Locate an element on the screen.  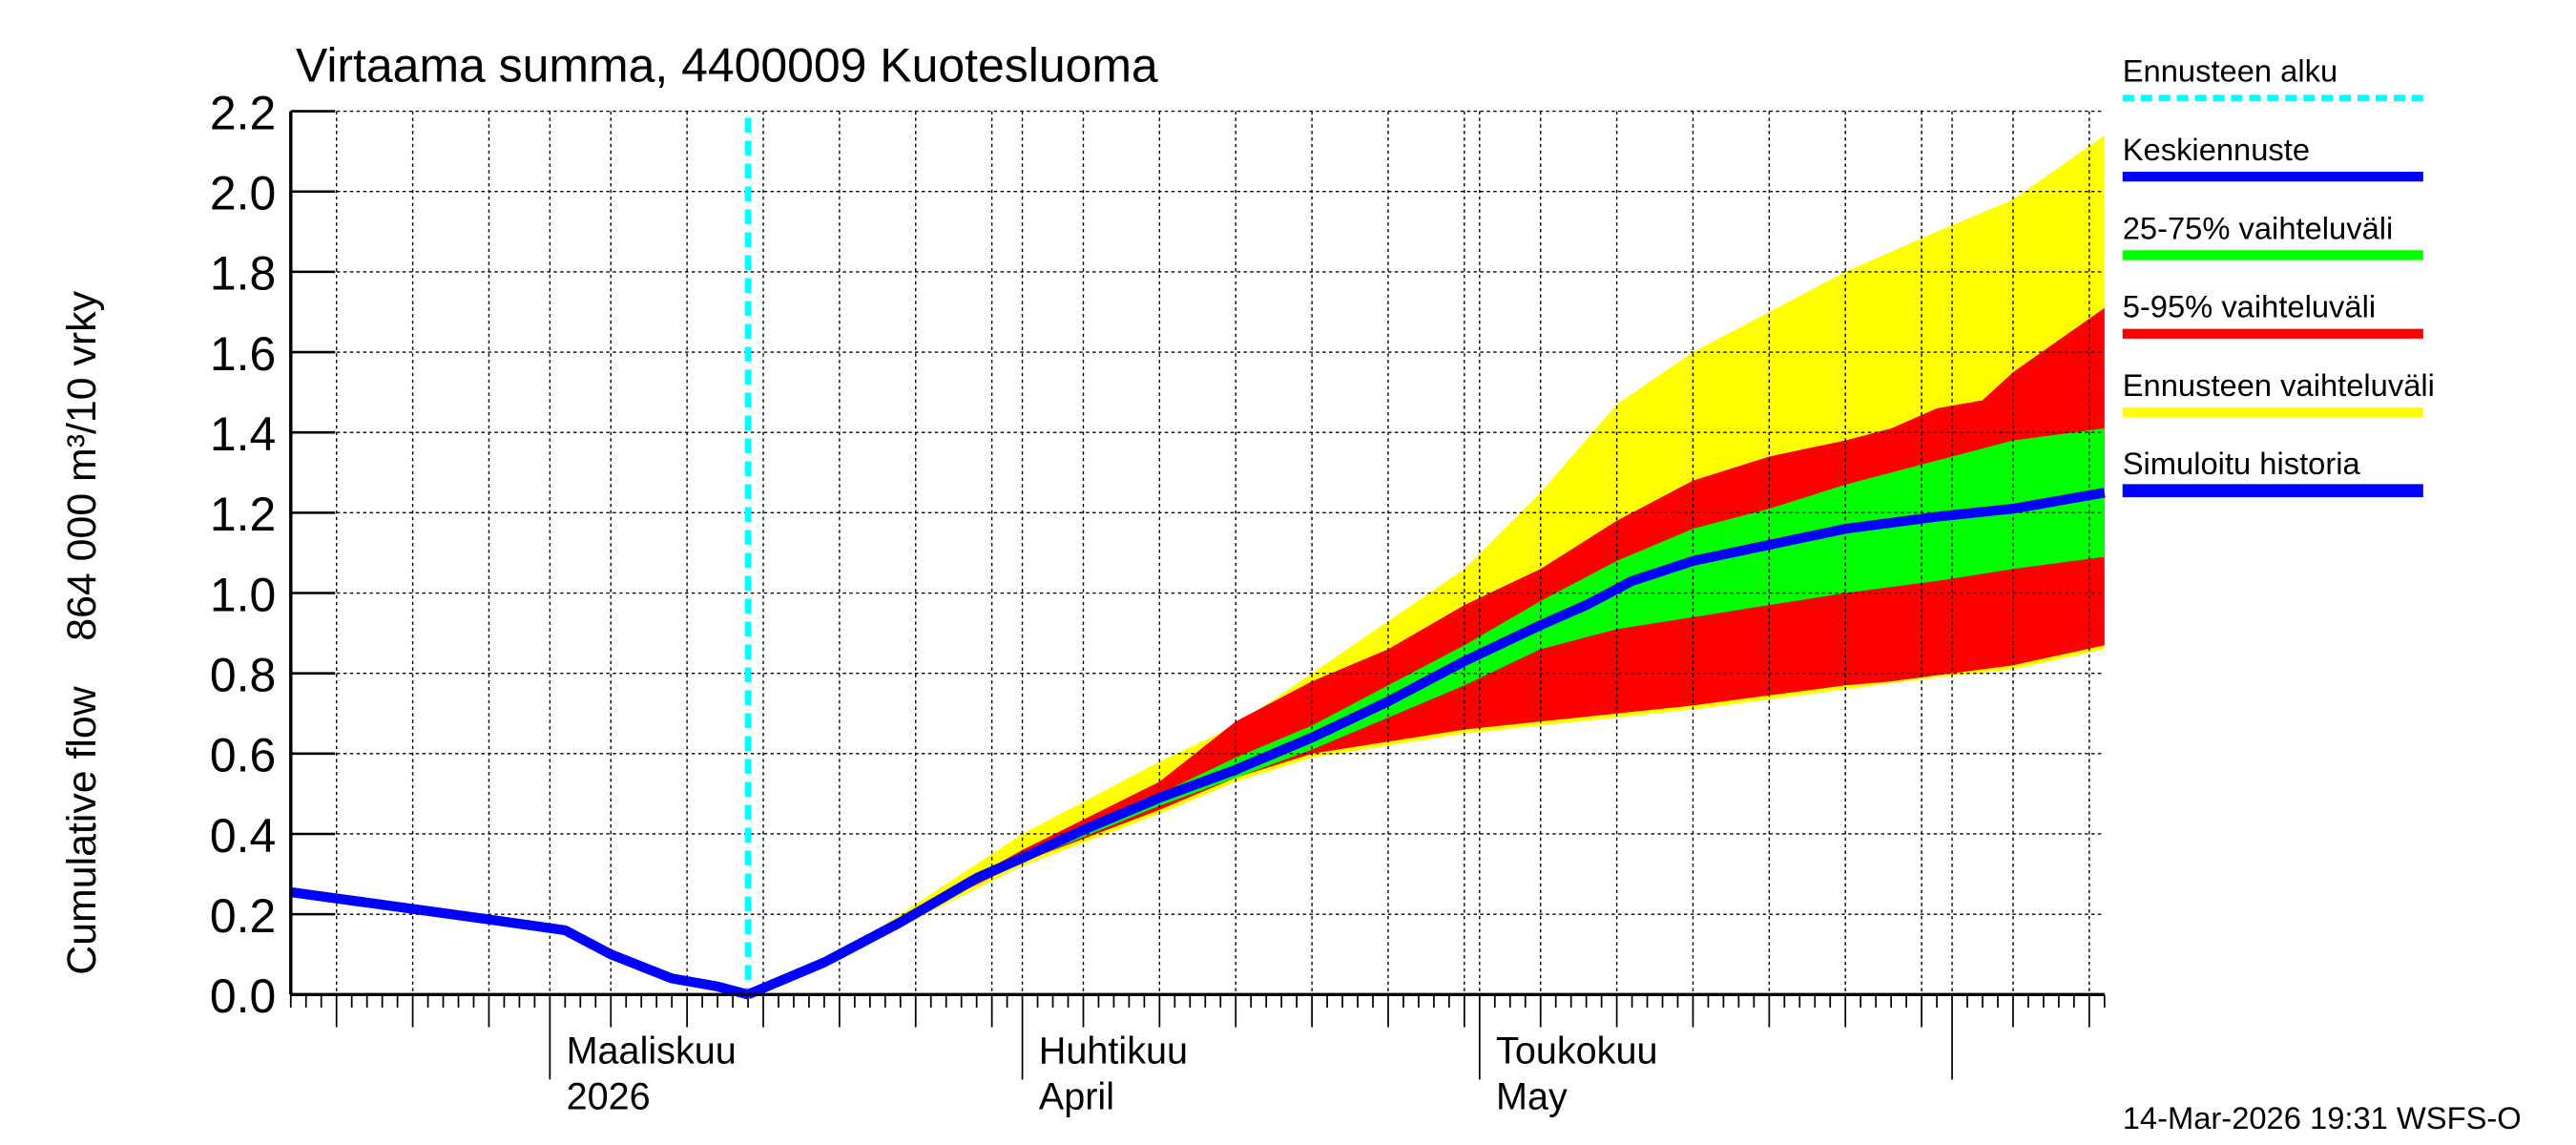
x-tick-label: April is located at coordinates (1076, 1096).